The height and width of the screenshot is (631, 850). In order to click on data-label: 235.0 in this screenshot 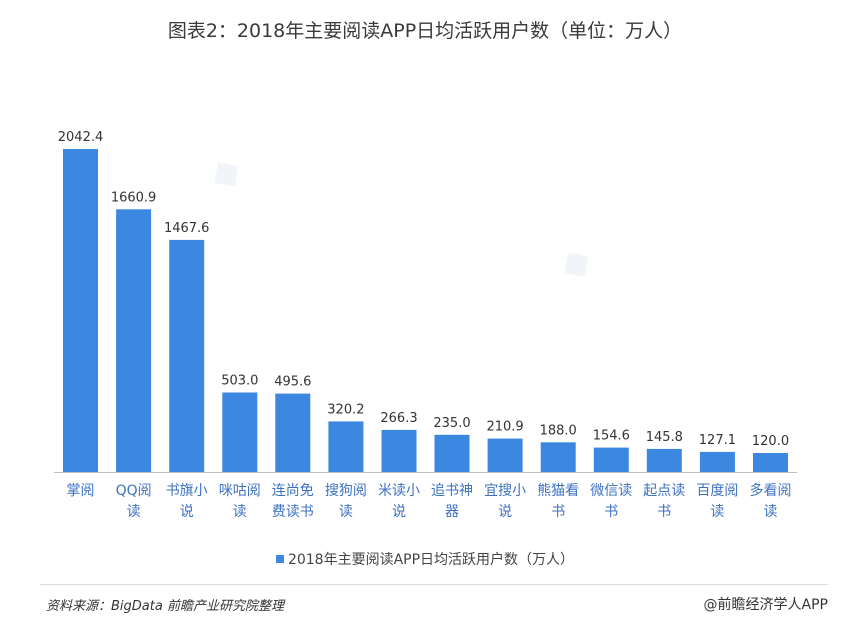, I will do `click(451, 423)`.